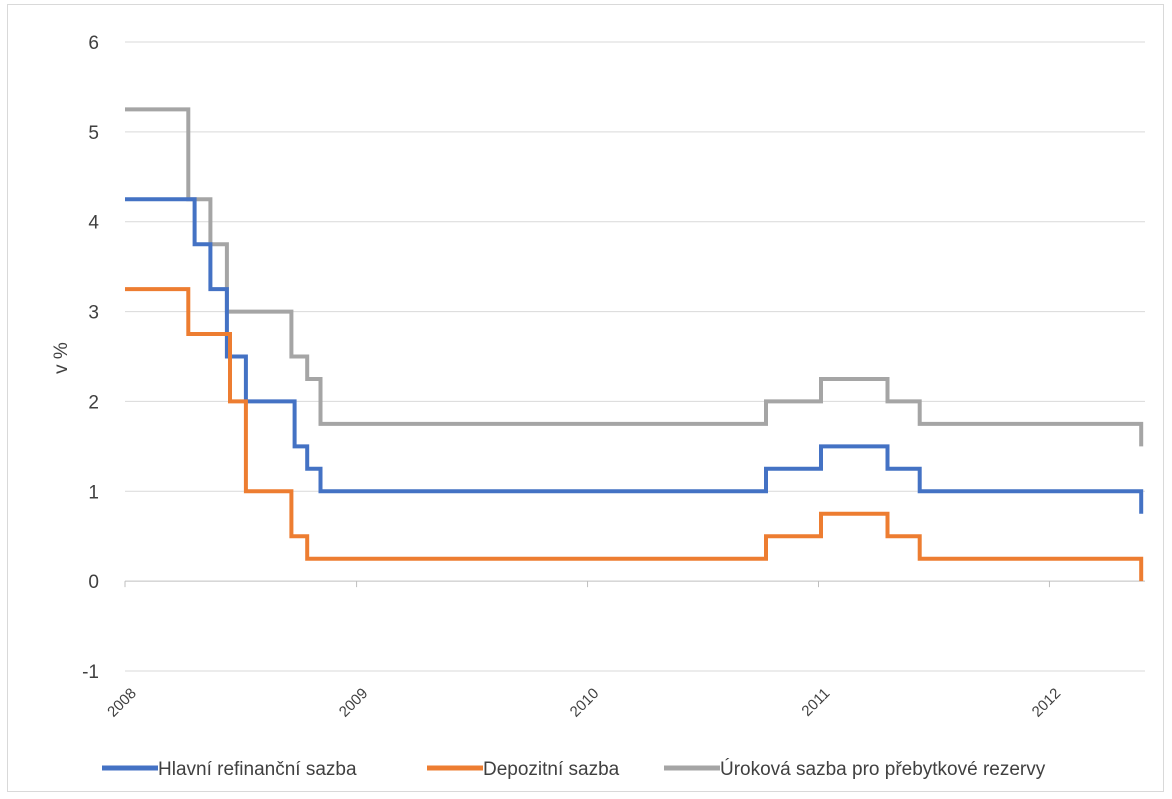 This screenshot has width=1172, height=799. Describe the element at coordinates (93, 43) in the screenshot. I see `y-tick-label: 6` at that location.